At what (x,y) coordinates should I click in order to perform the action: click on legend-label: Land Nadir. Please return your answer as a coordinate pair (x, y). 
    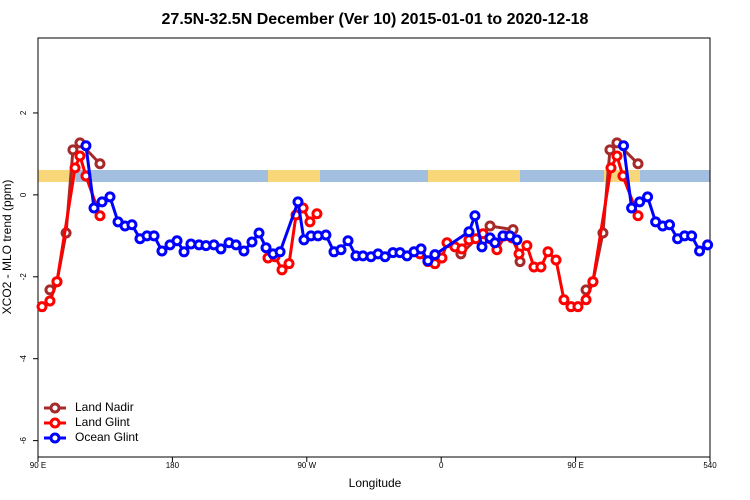
    Looking at the image, I should click on (104, 407).